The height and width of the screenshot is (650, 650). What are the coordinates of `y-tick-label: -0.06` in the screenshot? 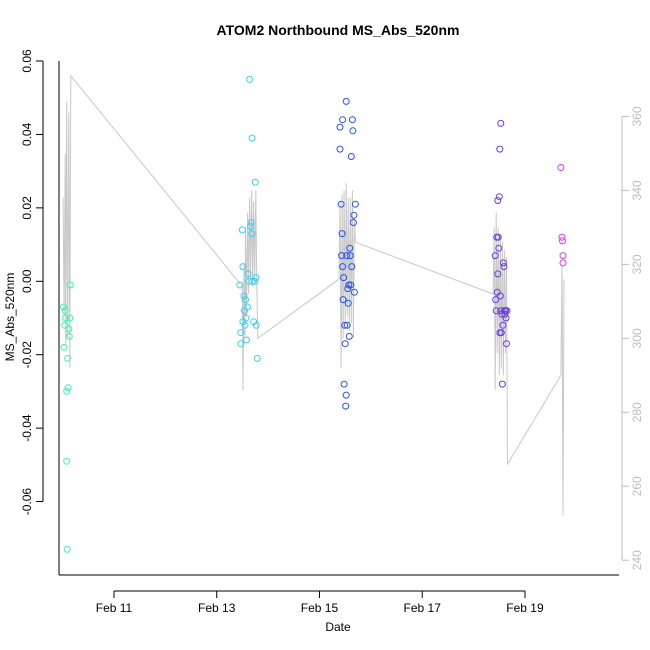 It's located at (27, 502).